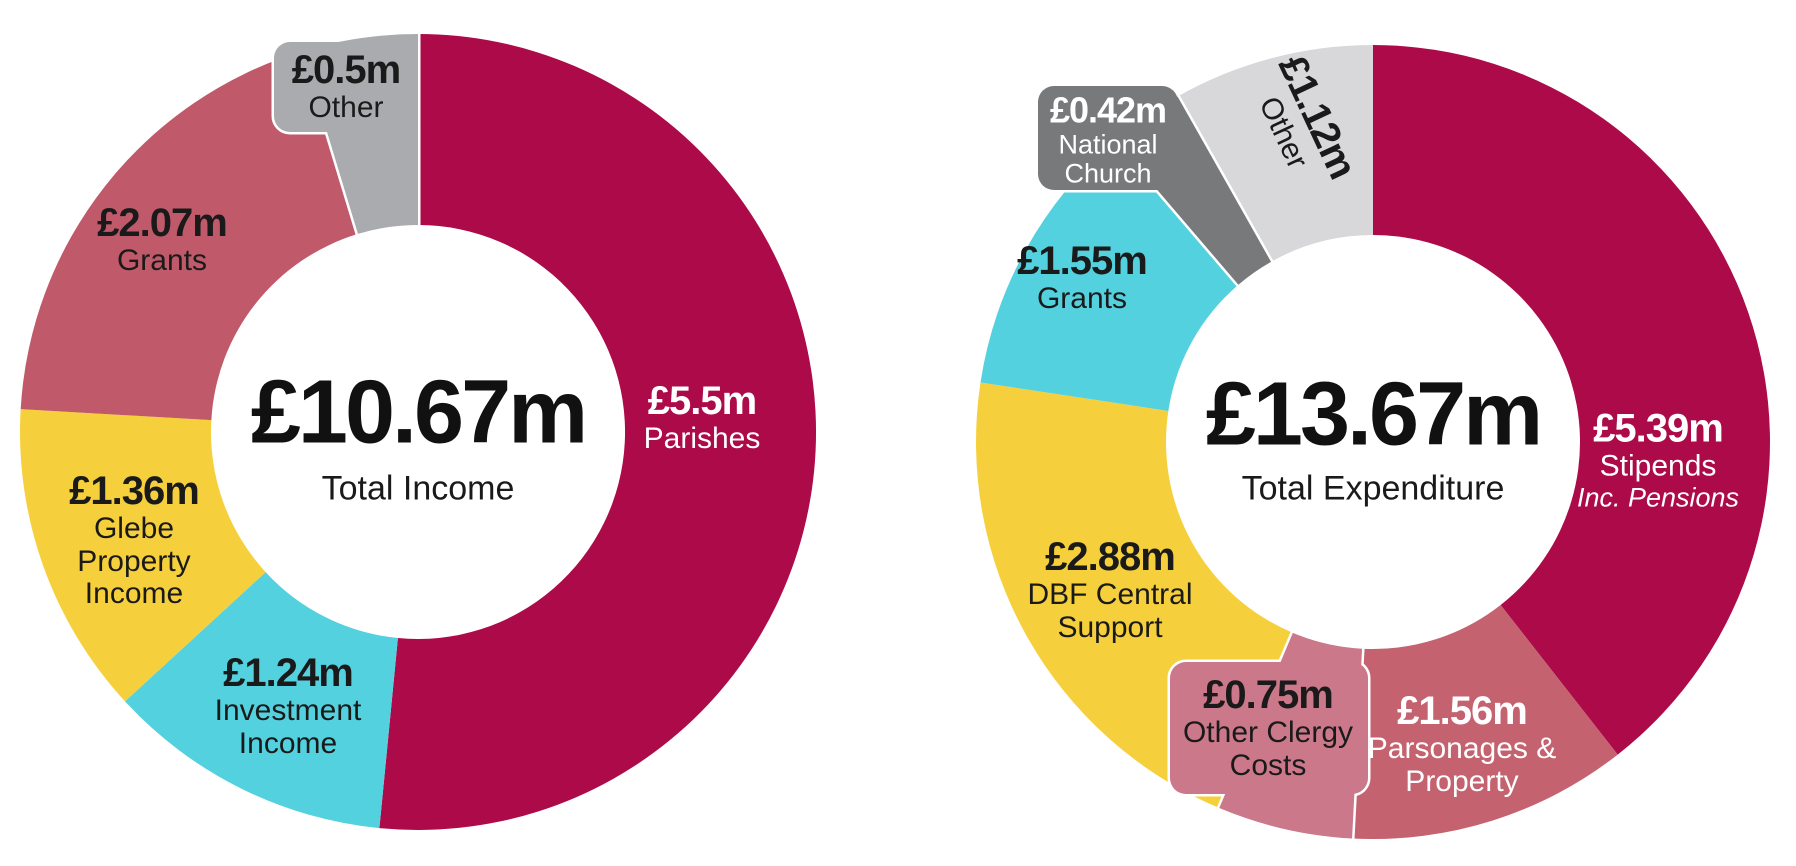 Image resolution: width=1796 pixels, height=866 pixels. I want to click on segment-caption-line: Other, so click(346, 108).